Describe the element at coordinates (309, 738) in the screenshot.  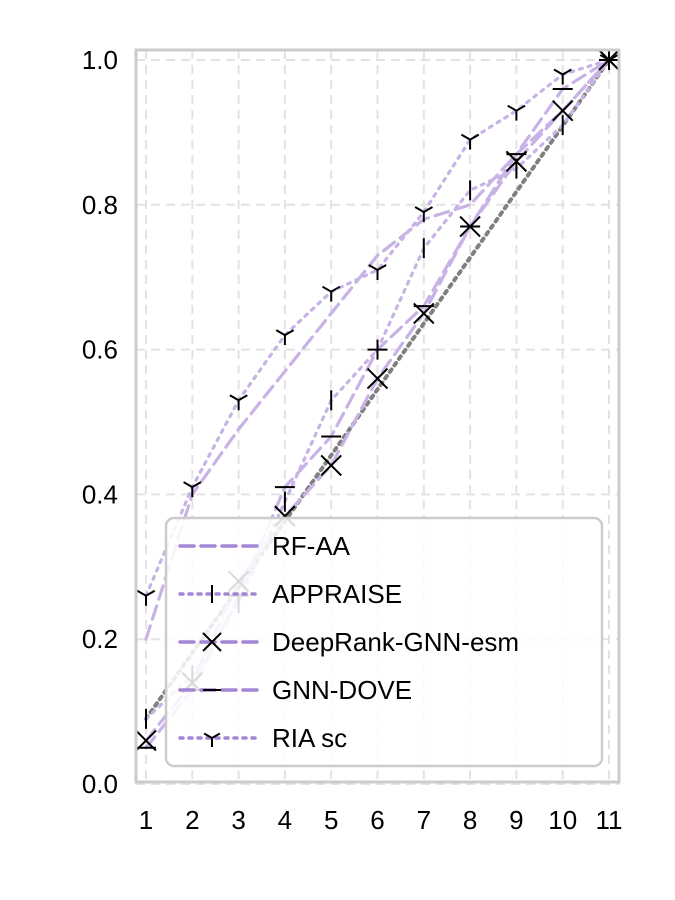
I see `legend-label: RIA sc` at that location.